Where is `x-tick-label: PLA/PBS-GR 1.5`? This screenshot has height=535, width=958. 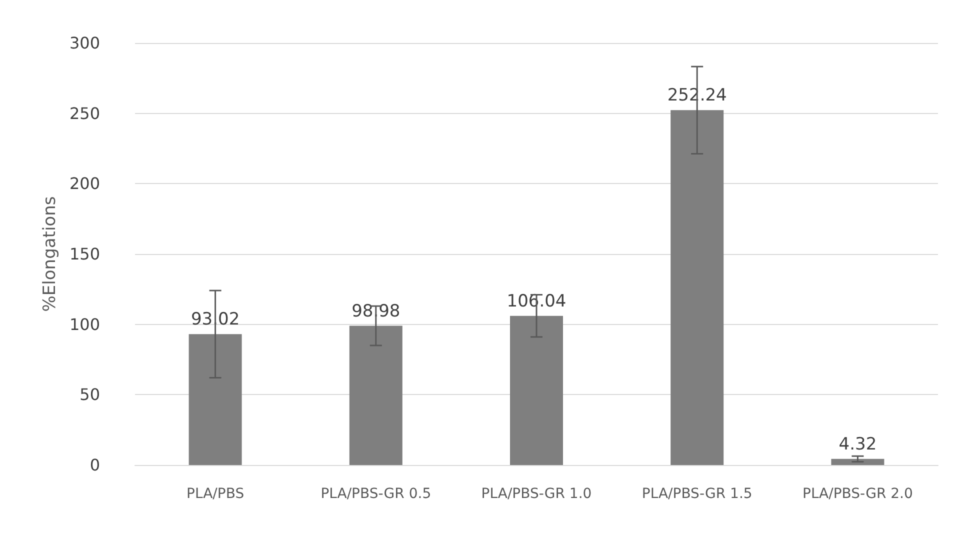 x-tick-label: PLA/PBS-GR 1.5 is located at coordinates (697, 494).